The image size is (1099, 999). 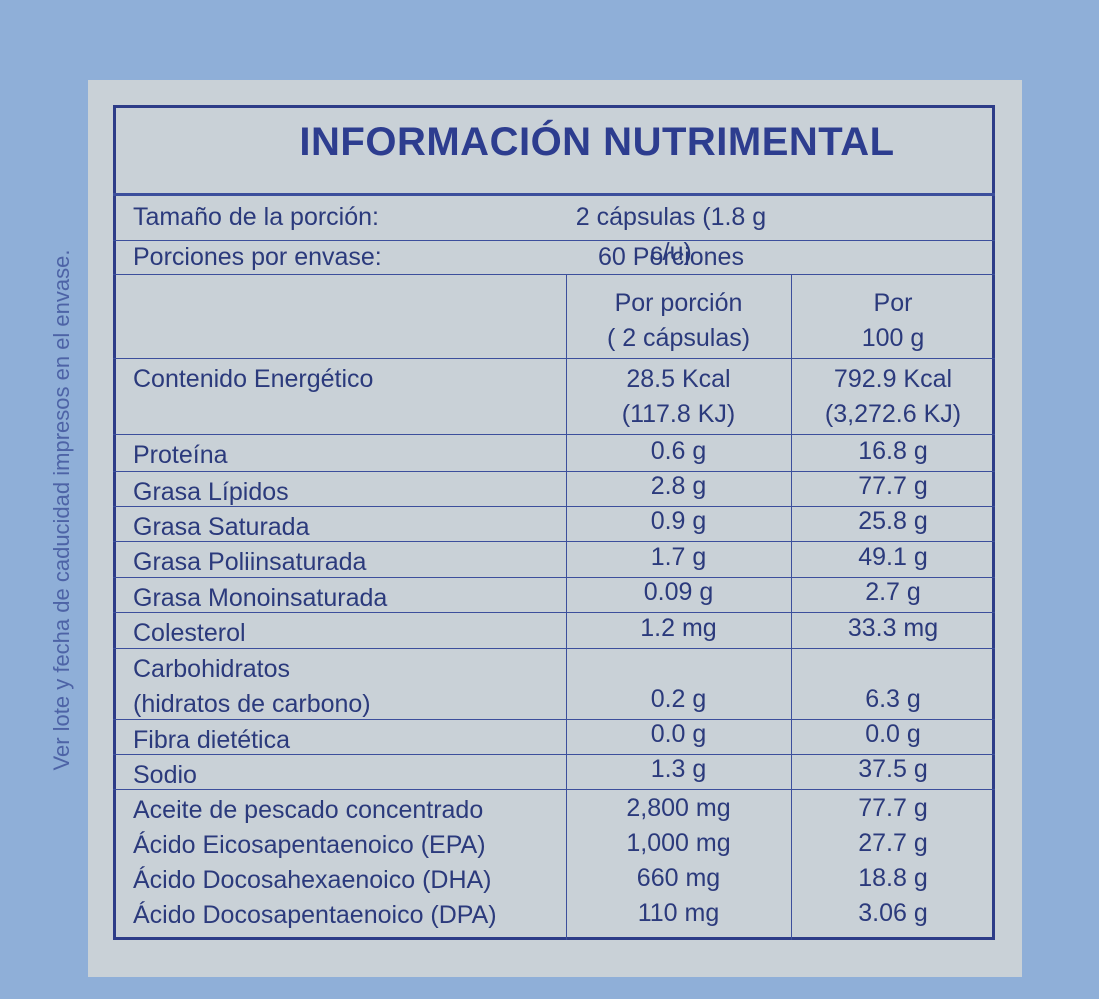 What do you see at coordinates (893, 699) in the screenshot?
I see `value-line: 6.3 g` at bounding box center [893, 699].